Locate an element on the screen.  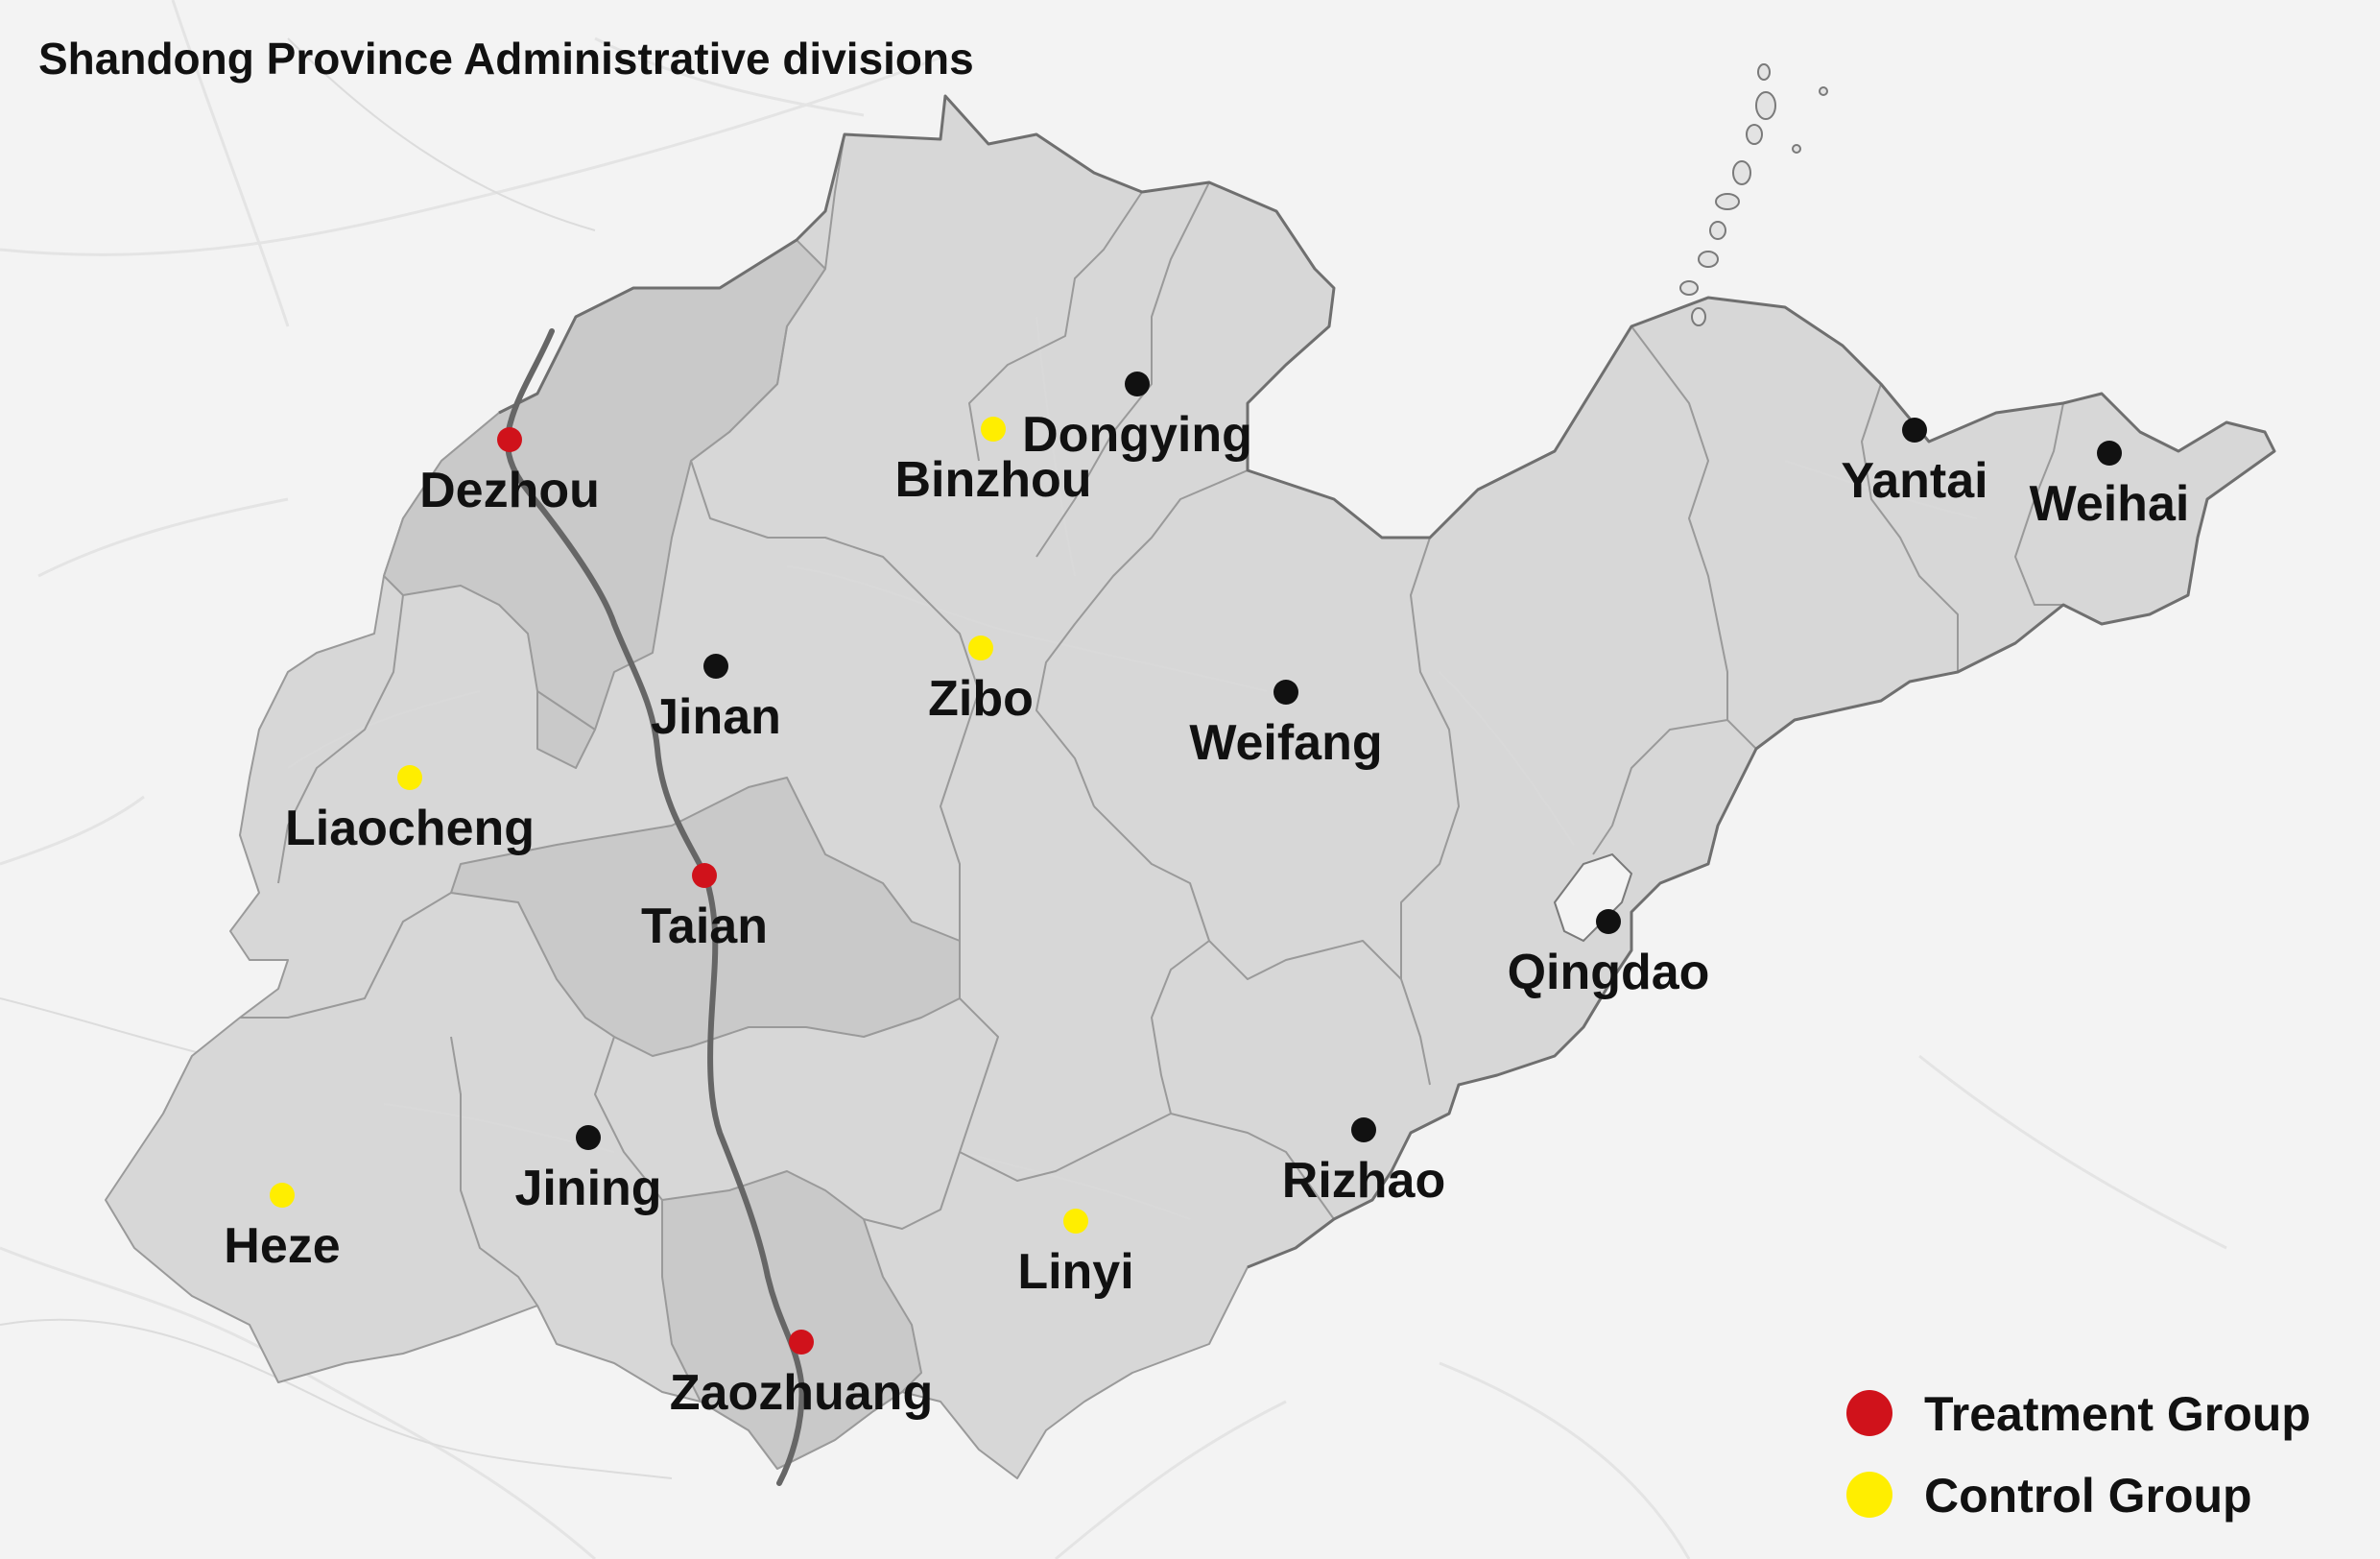
legend-dot-treatment is located at coordinates (1869, 1413).